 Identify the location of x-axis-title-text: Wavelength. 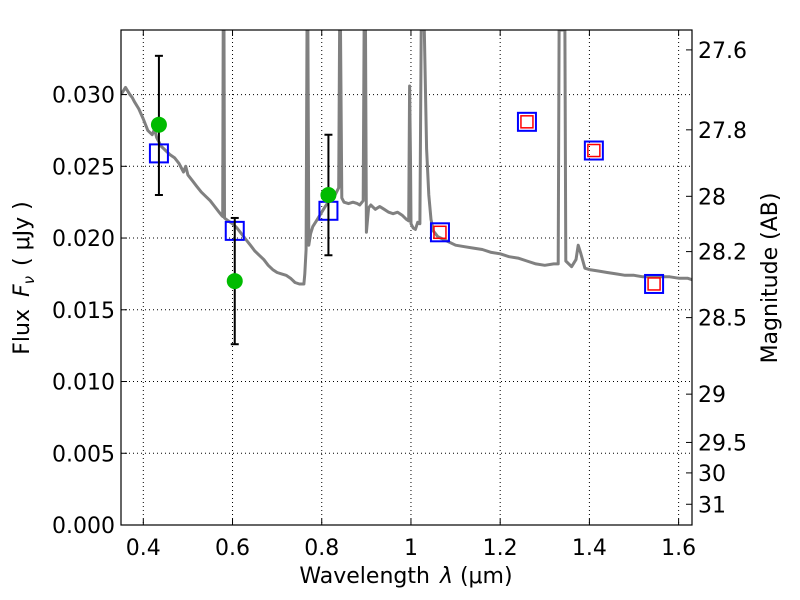
(364, 576).